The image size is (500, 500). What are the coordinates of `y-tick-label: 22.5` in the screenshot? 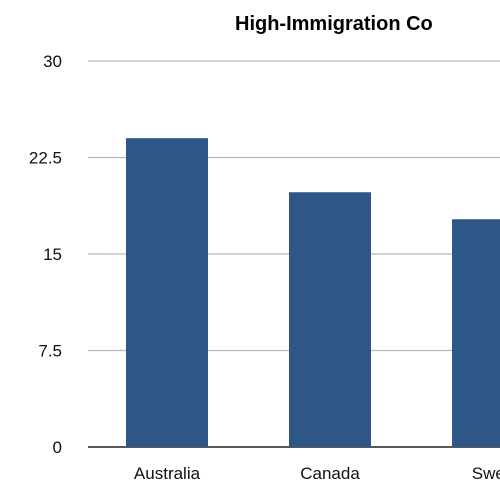 It's located at (45, 158).